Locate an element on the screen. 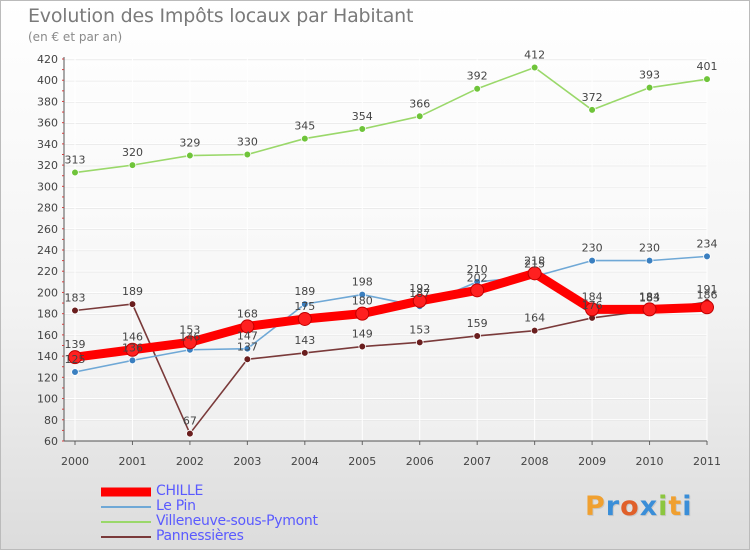 The image size is (750, 550). y-tick-label: 300 is located at coordinates (47, 186).